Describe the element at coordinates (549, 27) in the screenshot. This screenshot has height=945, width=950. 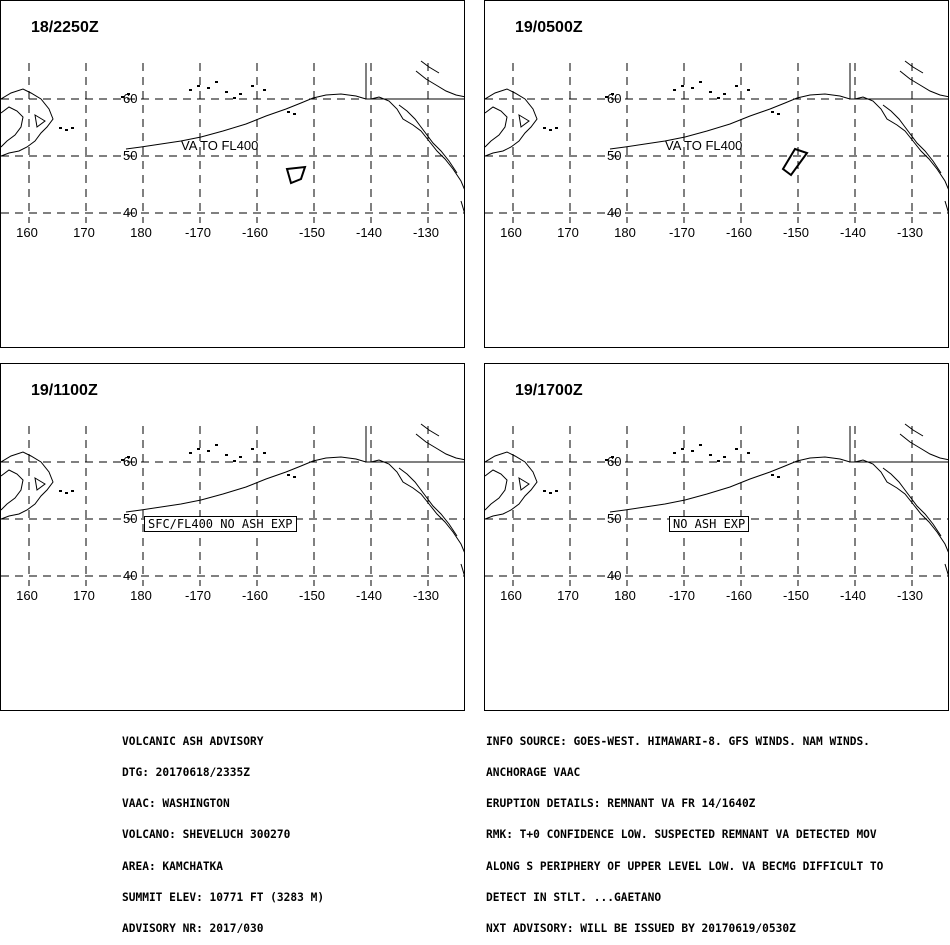
I see `panel-time-label: 19/0500Z` at that location.